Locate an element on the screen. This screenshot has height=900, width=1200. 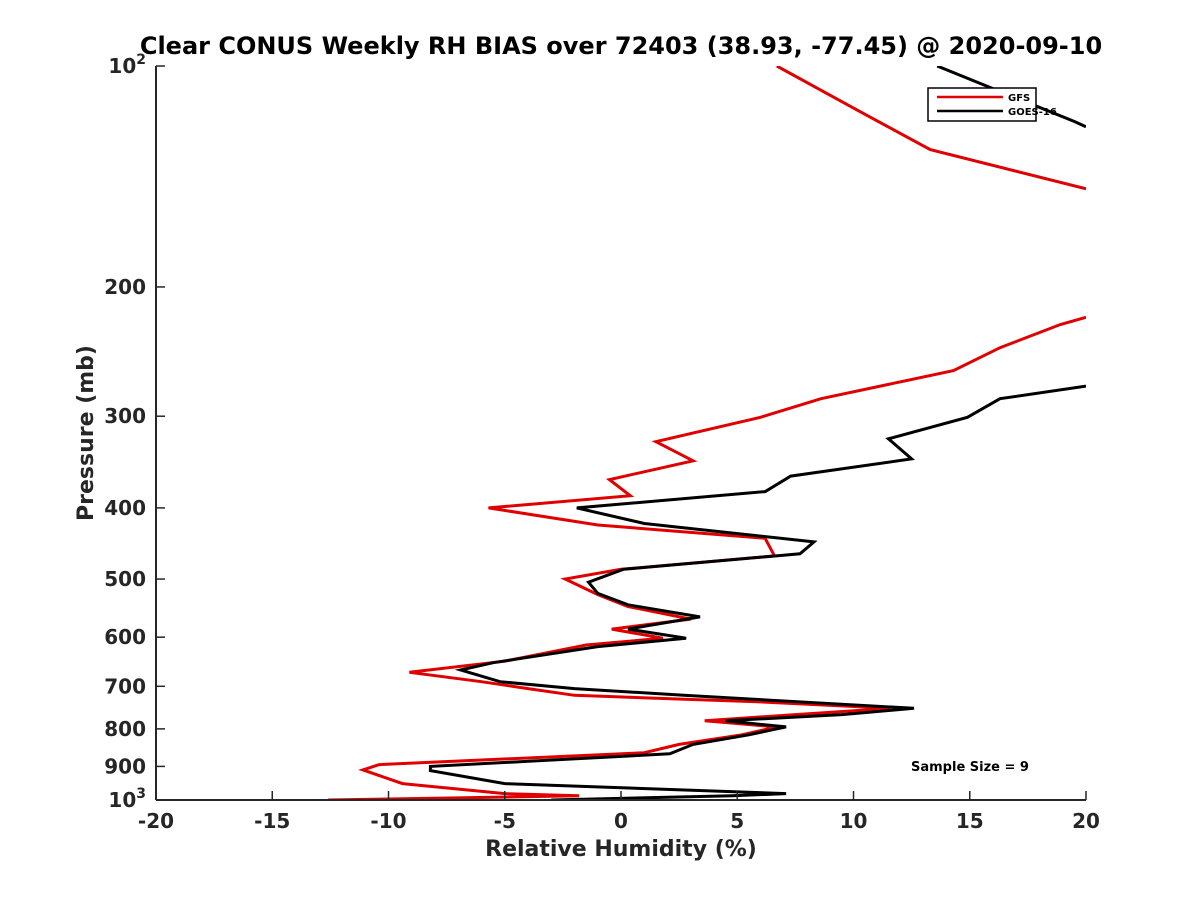
y-axis-label: Pressure (mb) is located at coordinates (86, 433).